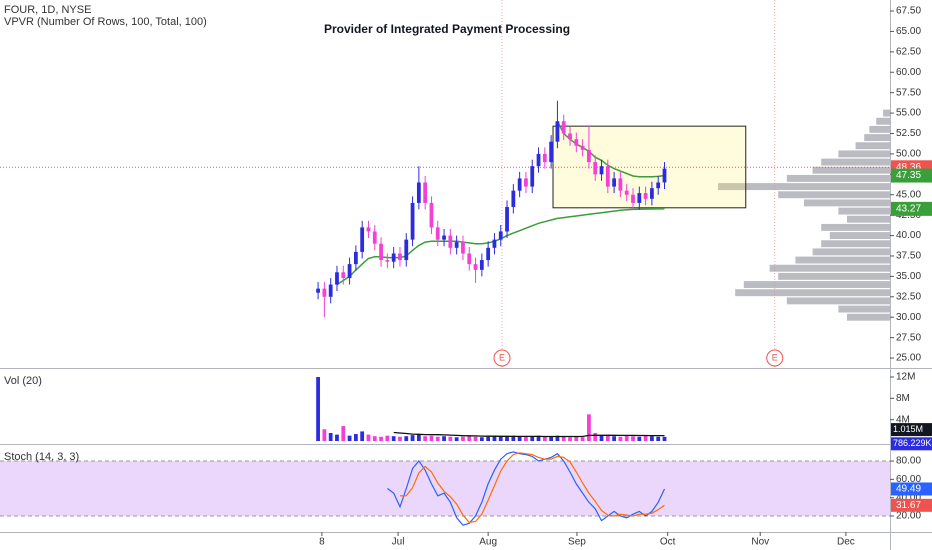 The image size is (932, 550). I want to click on y-tick-label: 52.50, so click(908, 133).